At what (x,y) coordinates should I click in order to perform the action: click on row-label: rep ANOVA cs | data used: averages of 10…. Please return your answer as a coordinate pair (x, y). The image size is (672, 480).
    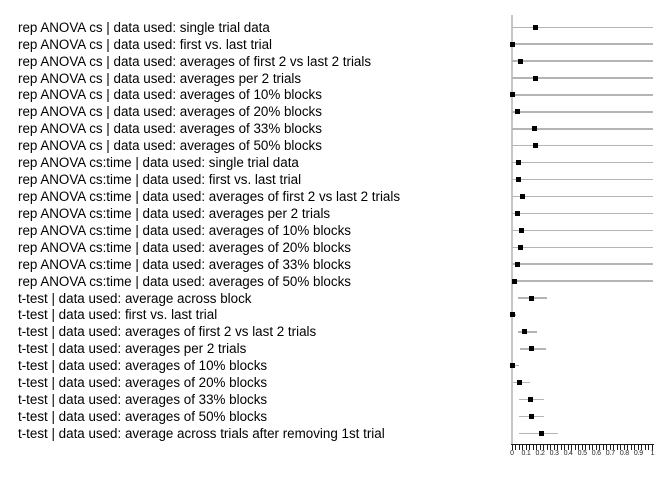
    Looking at the image, I should click on (170, 95).